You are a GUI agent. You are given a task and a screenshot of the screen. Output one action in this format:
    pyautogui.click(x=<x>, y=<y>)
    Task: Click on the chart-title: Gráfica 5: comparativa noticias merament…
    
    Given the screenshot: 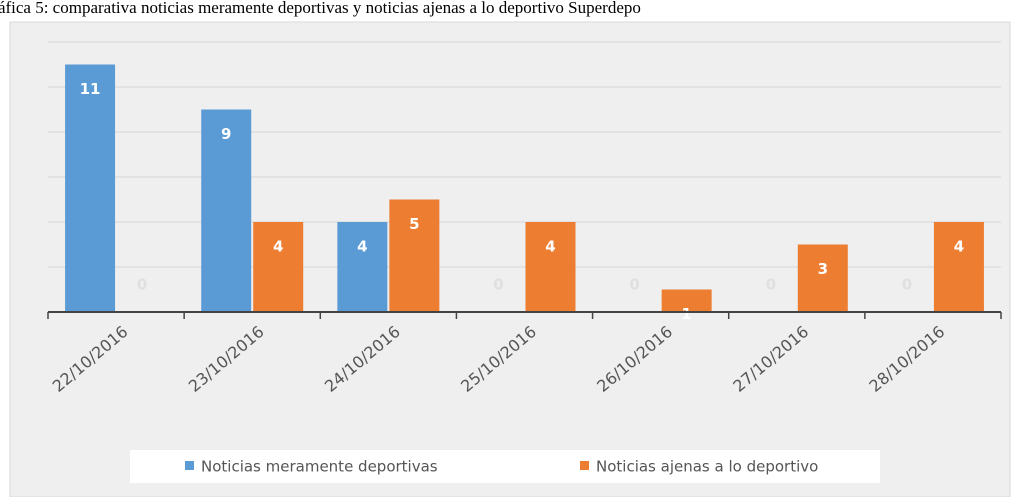 What is the action you would take?
    pyautogui.click(x=320, y=8)
    